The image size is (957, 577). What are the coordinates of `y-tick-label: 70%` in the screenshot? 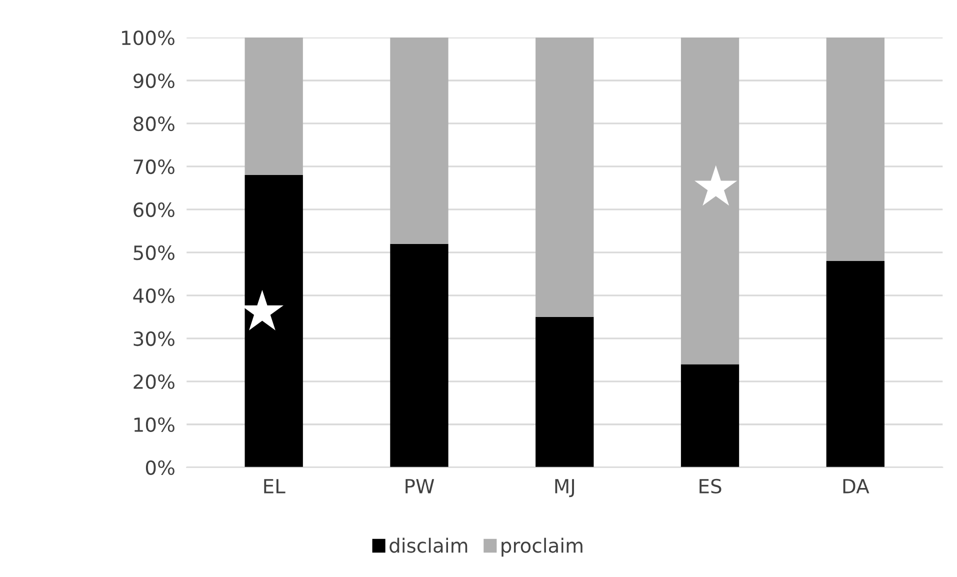 It's located at (154, 166).